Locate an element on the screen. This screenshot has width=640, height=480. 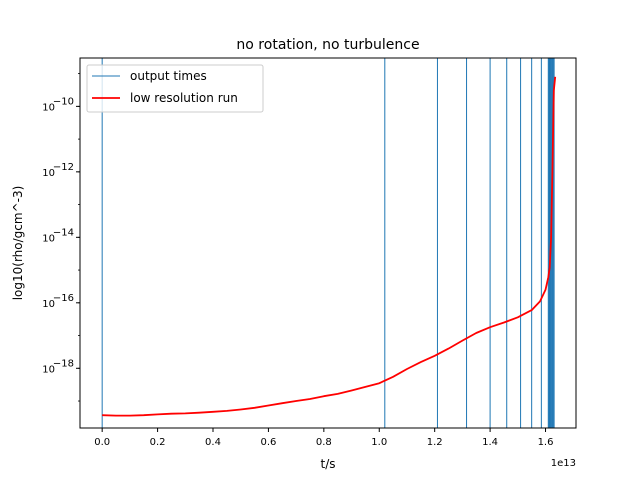
x-tick-label: 0.6 is located at coordinates (268, 442).